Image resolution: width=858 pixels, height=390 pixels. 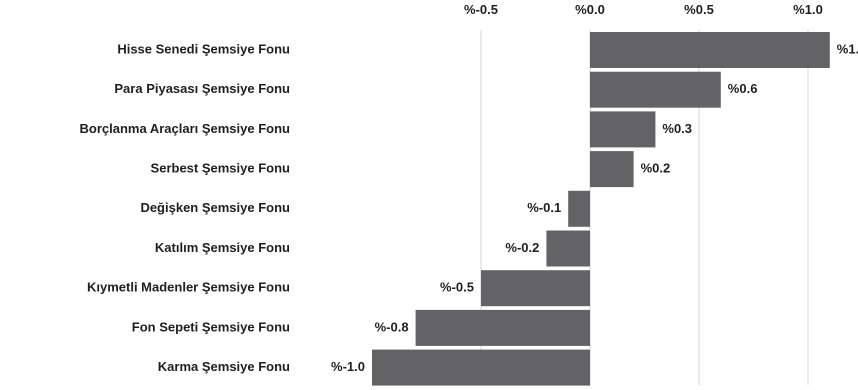 What do you see at coordinates (215, 207) in the screenshot?
I see `category-label: Değişken Şemsiye Fonu` at bounding box center [215, 207].